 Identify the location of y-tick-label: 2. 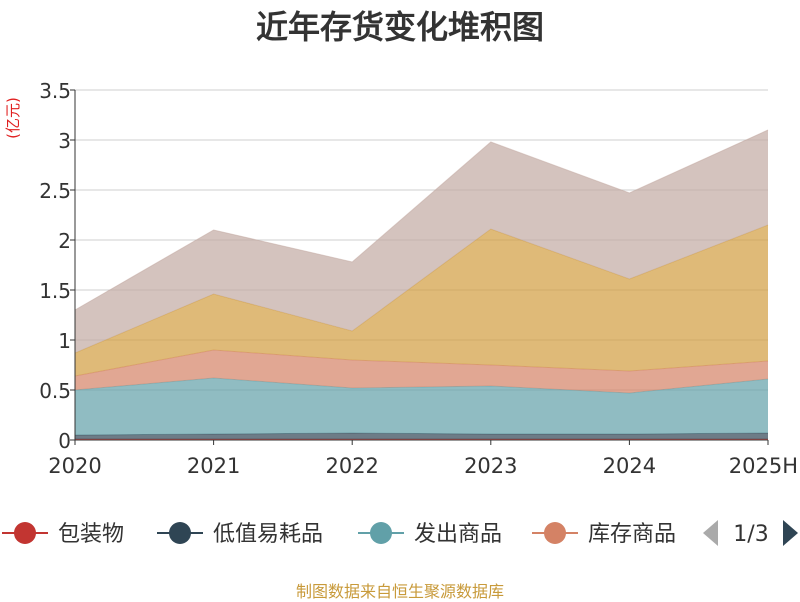
(64, 241).